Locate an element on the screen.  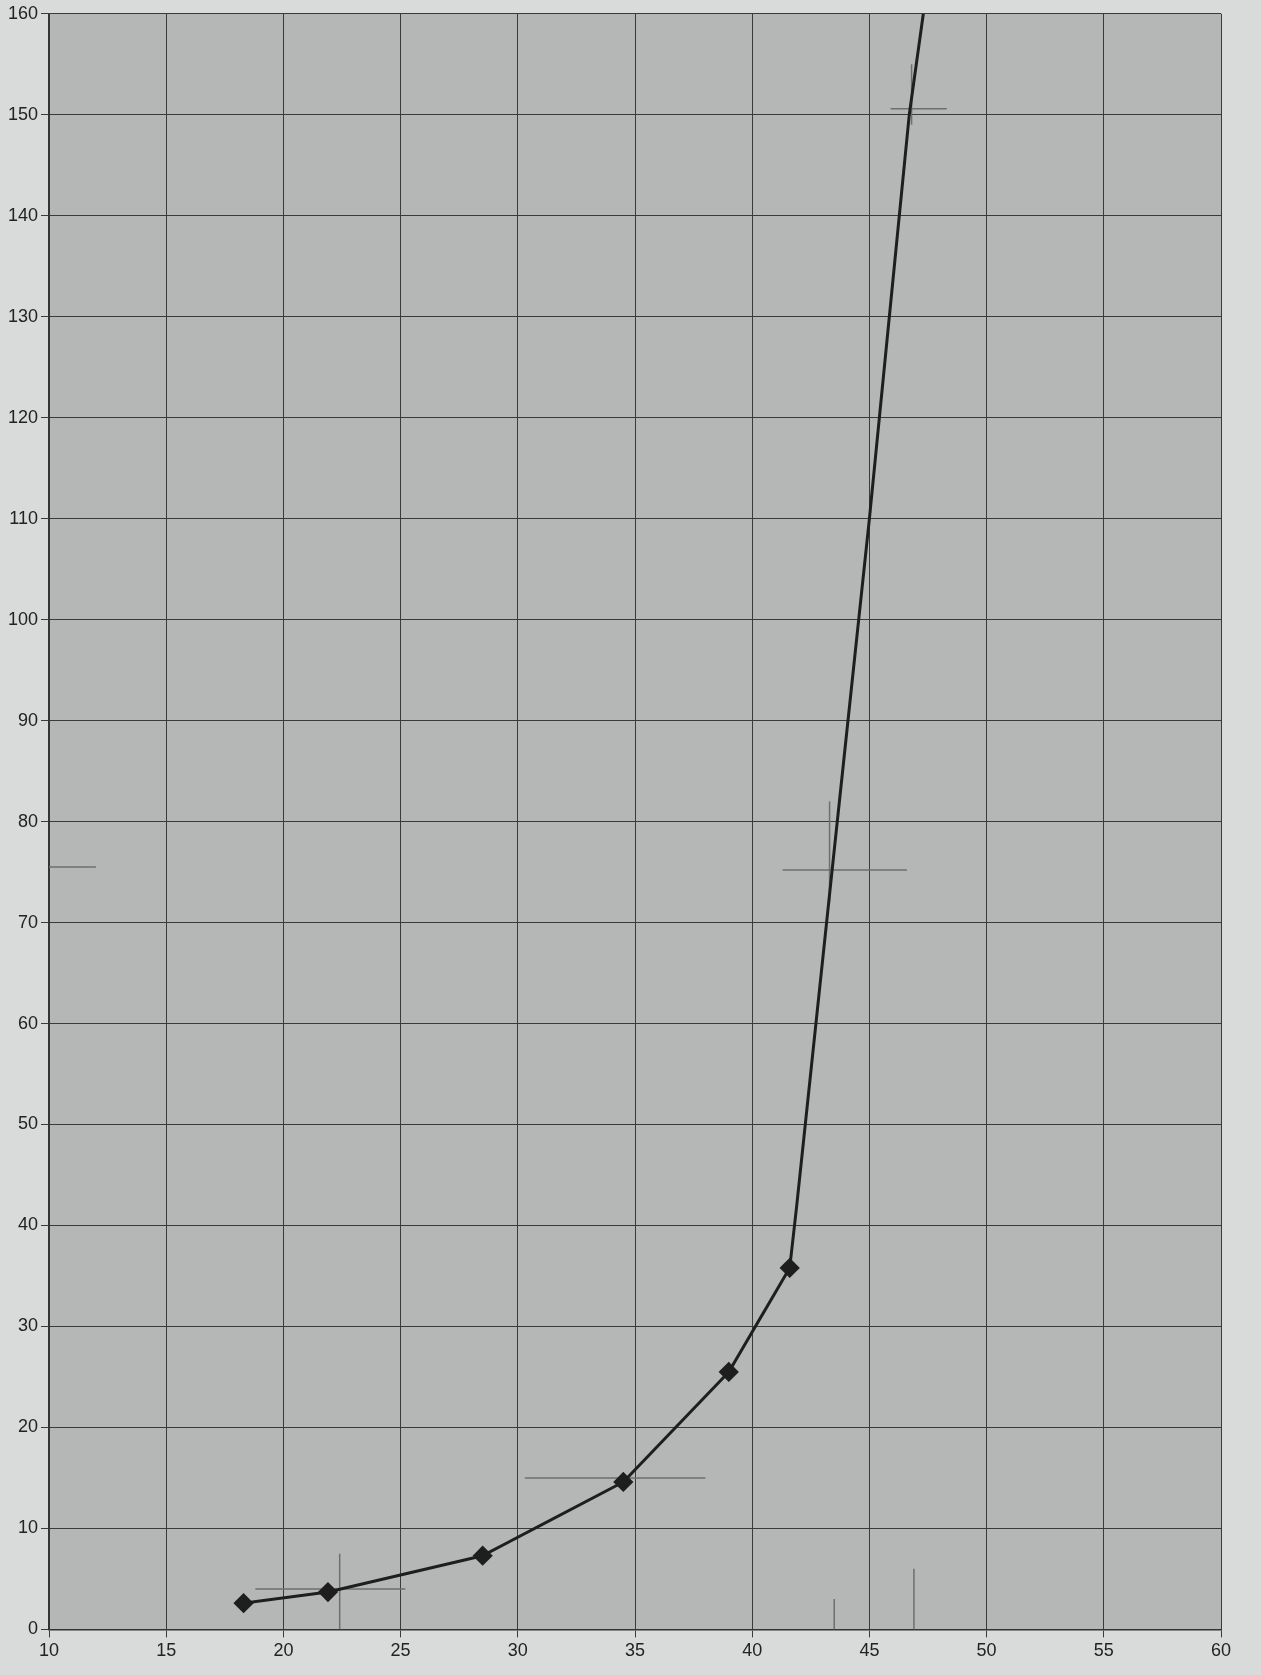
y-tick-label: 160 is located at coordinates (23, 12).